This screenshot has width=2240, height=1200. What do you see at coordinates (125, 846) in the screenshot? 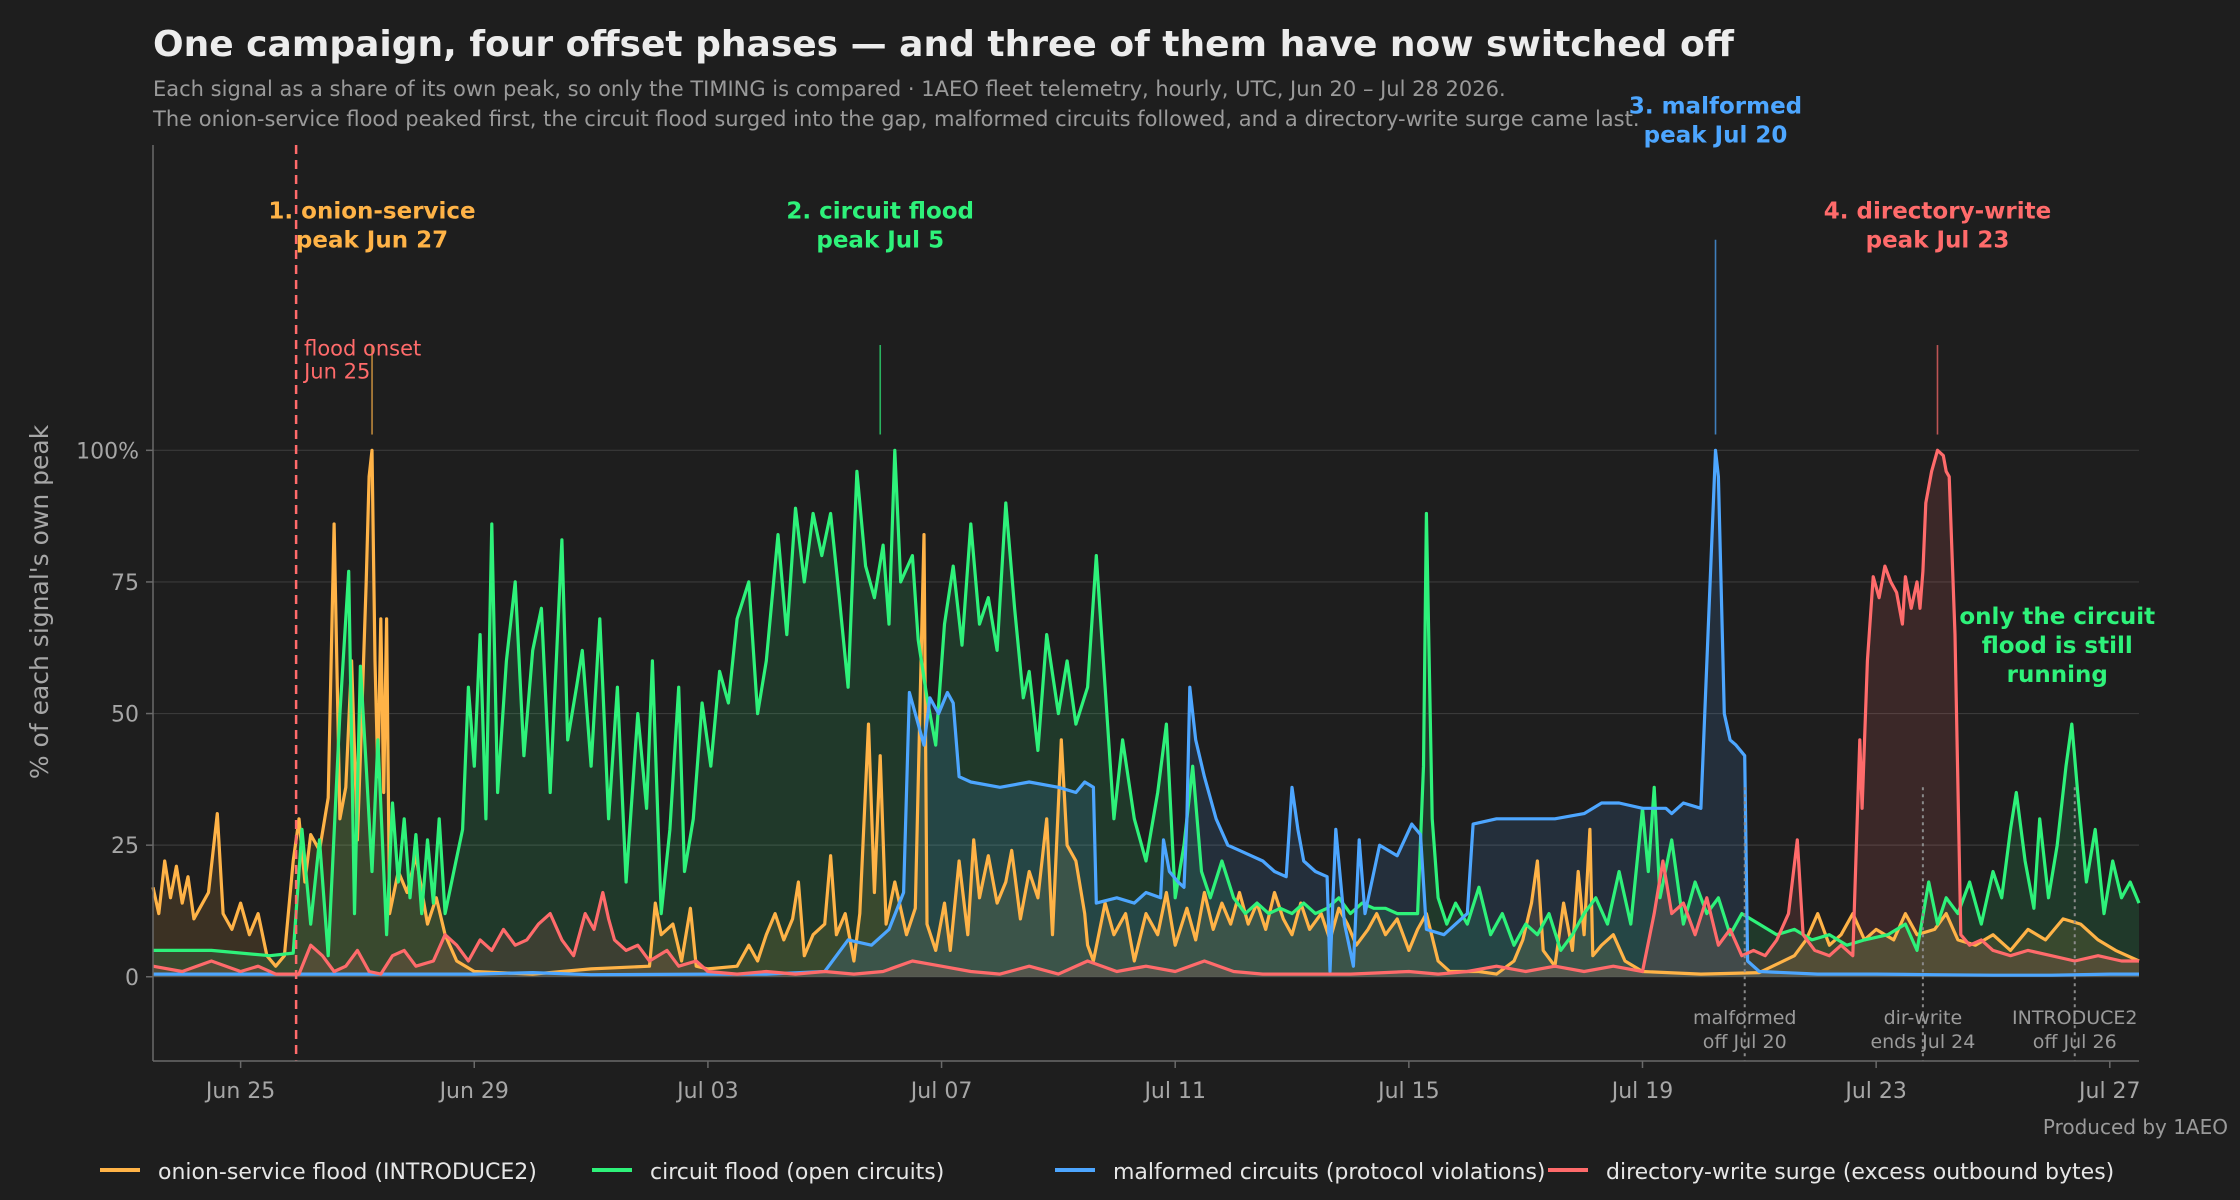
I see `y-tick-label: 25` at bounding box center [125, 846].